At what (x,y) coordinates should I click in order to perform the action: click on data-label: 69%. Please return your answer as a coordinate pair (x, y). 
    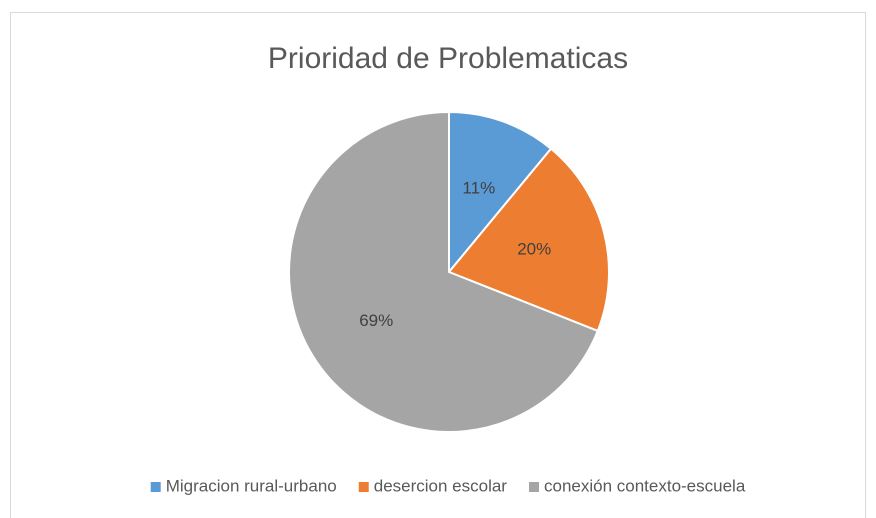
    Looking at the image, I should click on (376, 320).